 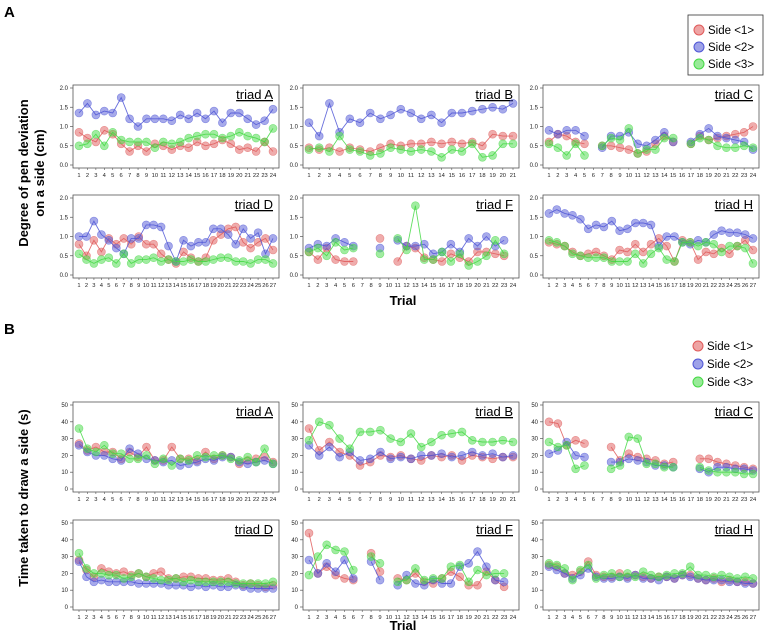 What do you see at coordinates (294, 276) in the screenshot?
I see `y-tick-label: 0.0` at bounding box center [294, 276].